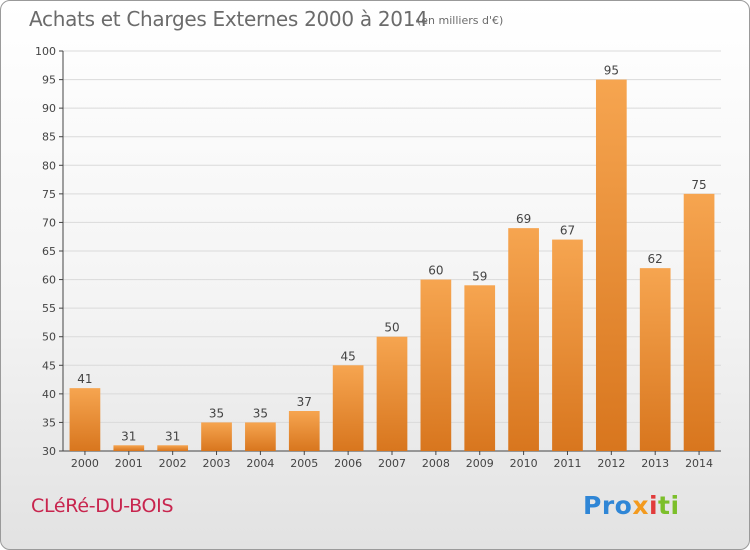 Image resolution: width=750 pixels, height=550 pixels. Describe the element at coordinates (699, 463) in the screenshot. I see `x-tick-label: 2014` at that location.